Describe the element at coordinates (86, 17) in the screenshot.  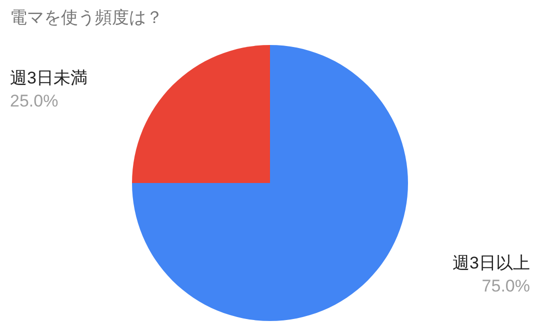
I see `chart-title: 電マを使う頻度は？` at that location.